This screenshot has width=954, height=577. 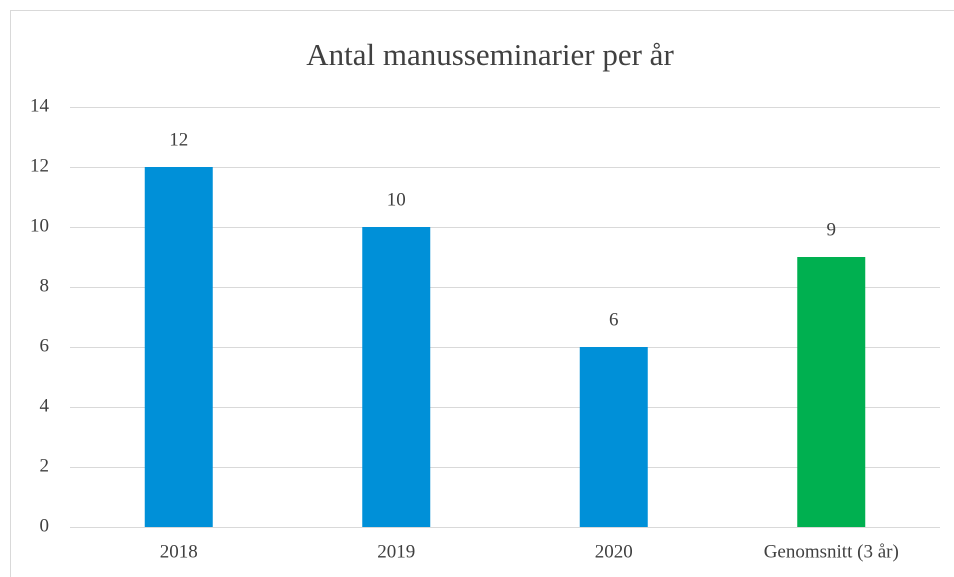 I want to click on x-tick-label: 2019, so click(x=396, y=551).